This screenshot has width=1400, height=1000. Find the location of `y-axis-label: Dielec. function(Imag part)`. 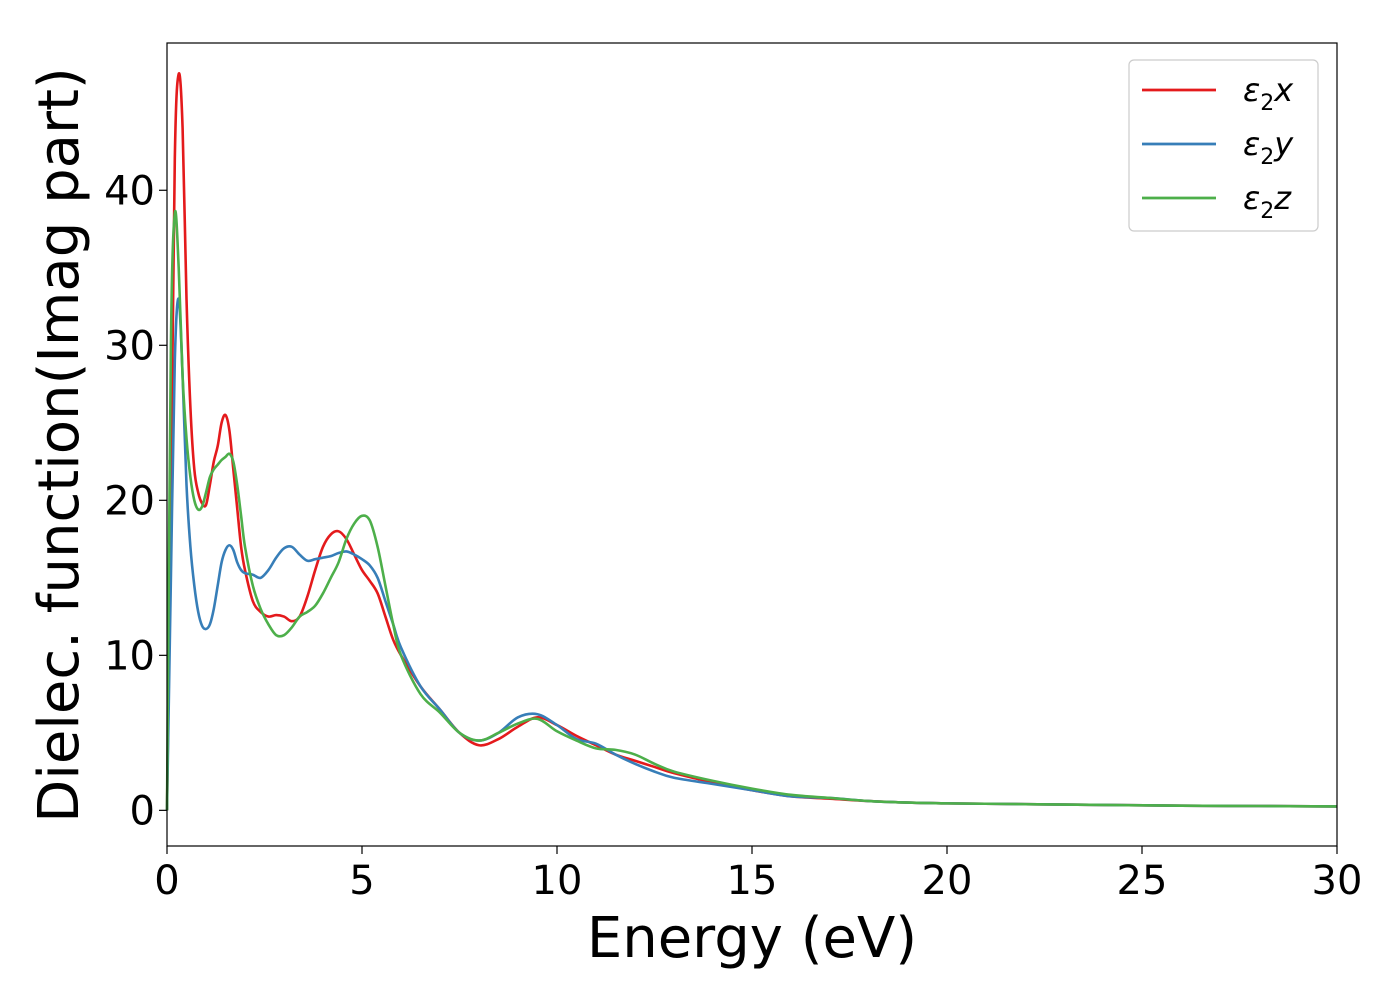

y-axis-label: Dielec. function(Imag part) is located at coordinates (59, 445).